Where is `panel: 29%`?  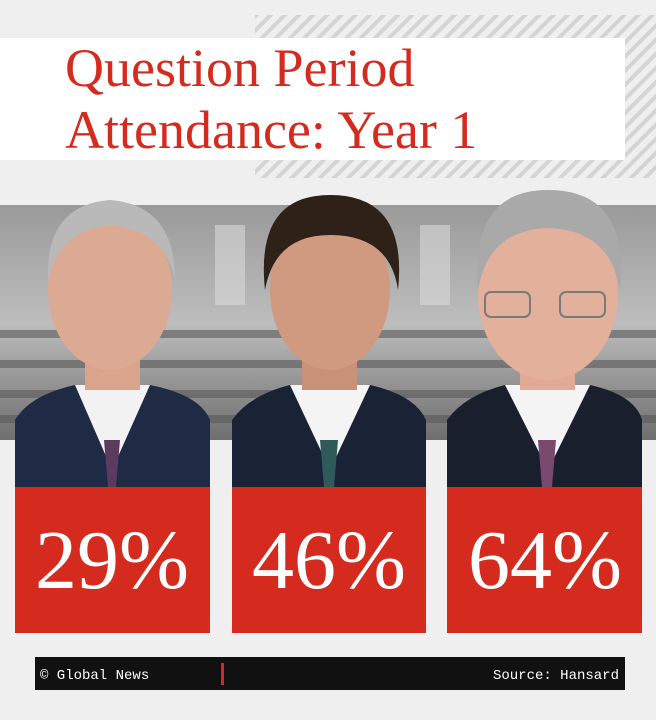
panel: 29% is located at coordinates (112, 560).